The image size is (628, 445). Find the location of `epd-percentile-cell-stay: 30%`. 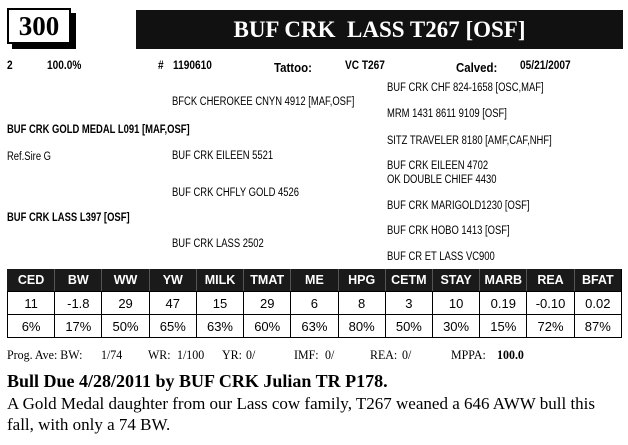

epd-percentile-cell-stay: 30% is located at coordinates (455, 326).